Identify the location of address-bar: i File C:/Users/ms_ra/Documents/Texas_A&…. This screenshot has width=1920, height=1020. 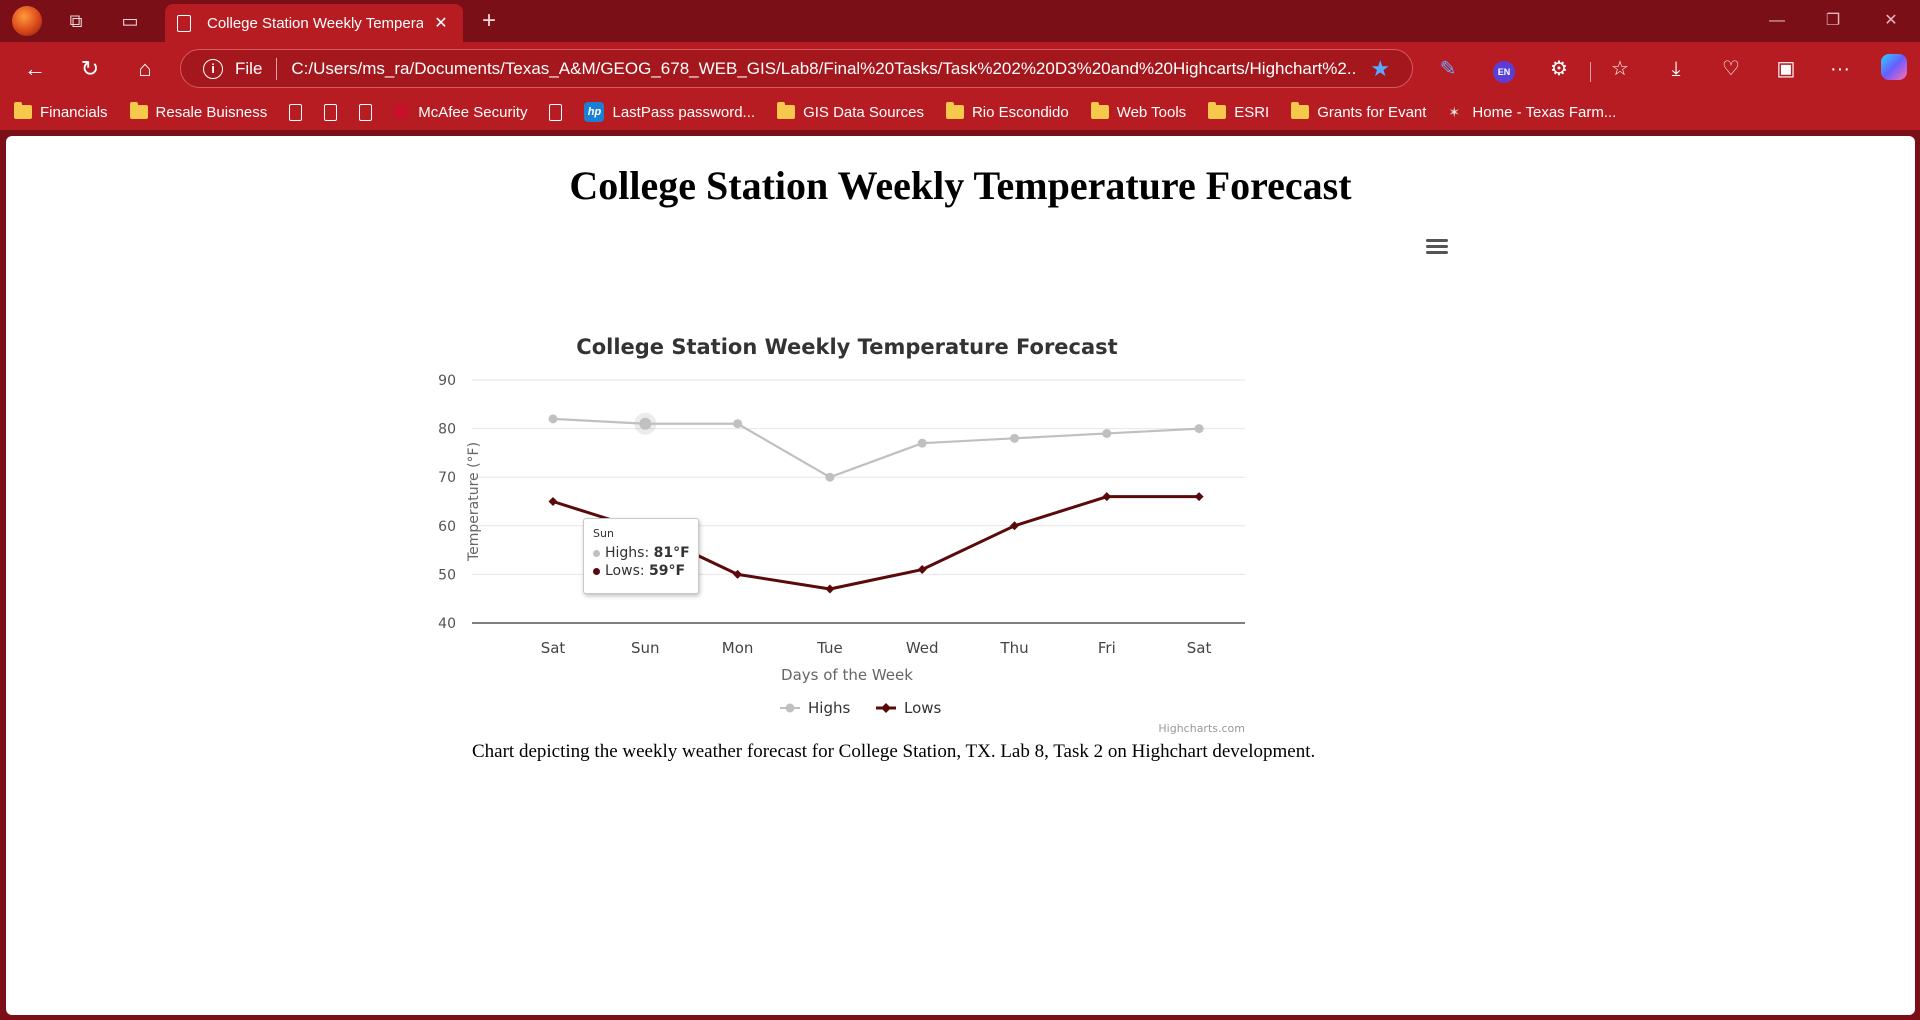
(796, 68).